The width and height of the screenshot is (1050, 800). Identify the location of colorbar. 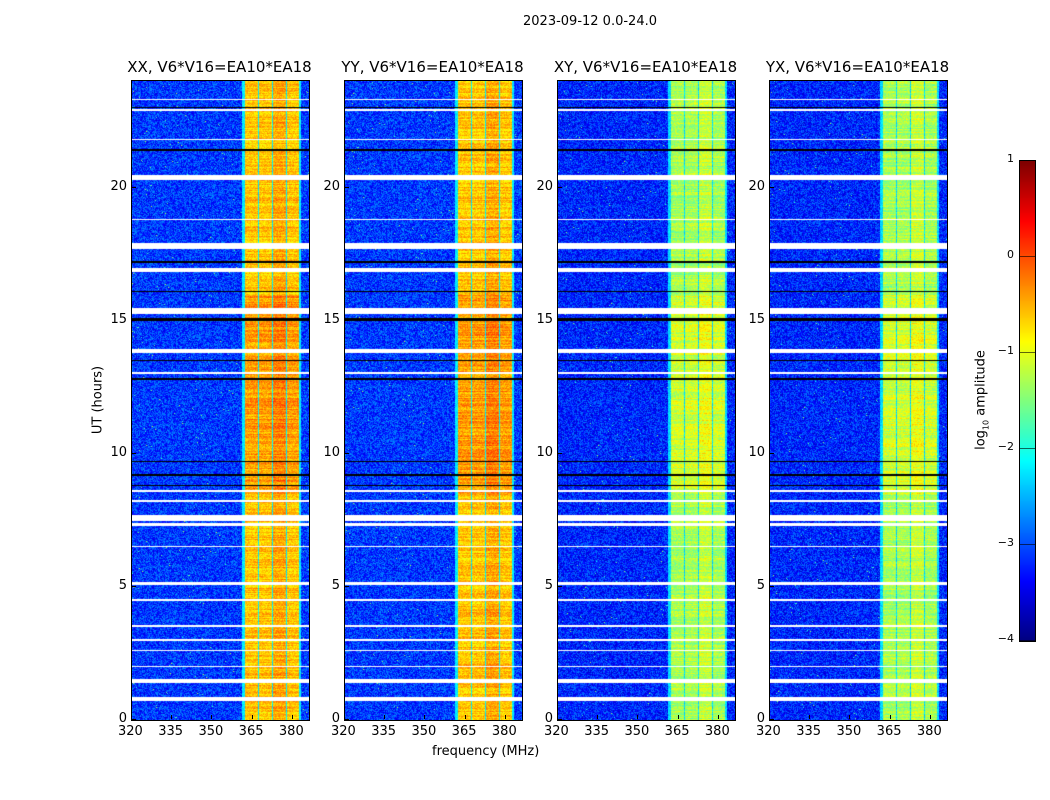
(1027, 401).